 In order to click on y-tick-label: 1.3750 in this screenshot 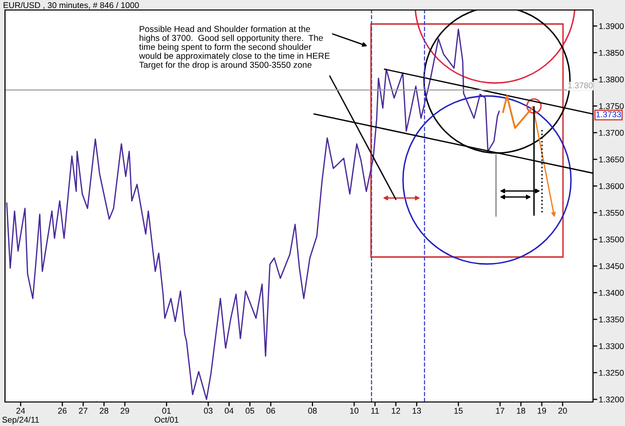, I will do `click(611, 106)`.